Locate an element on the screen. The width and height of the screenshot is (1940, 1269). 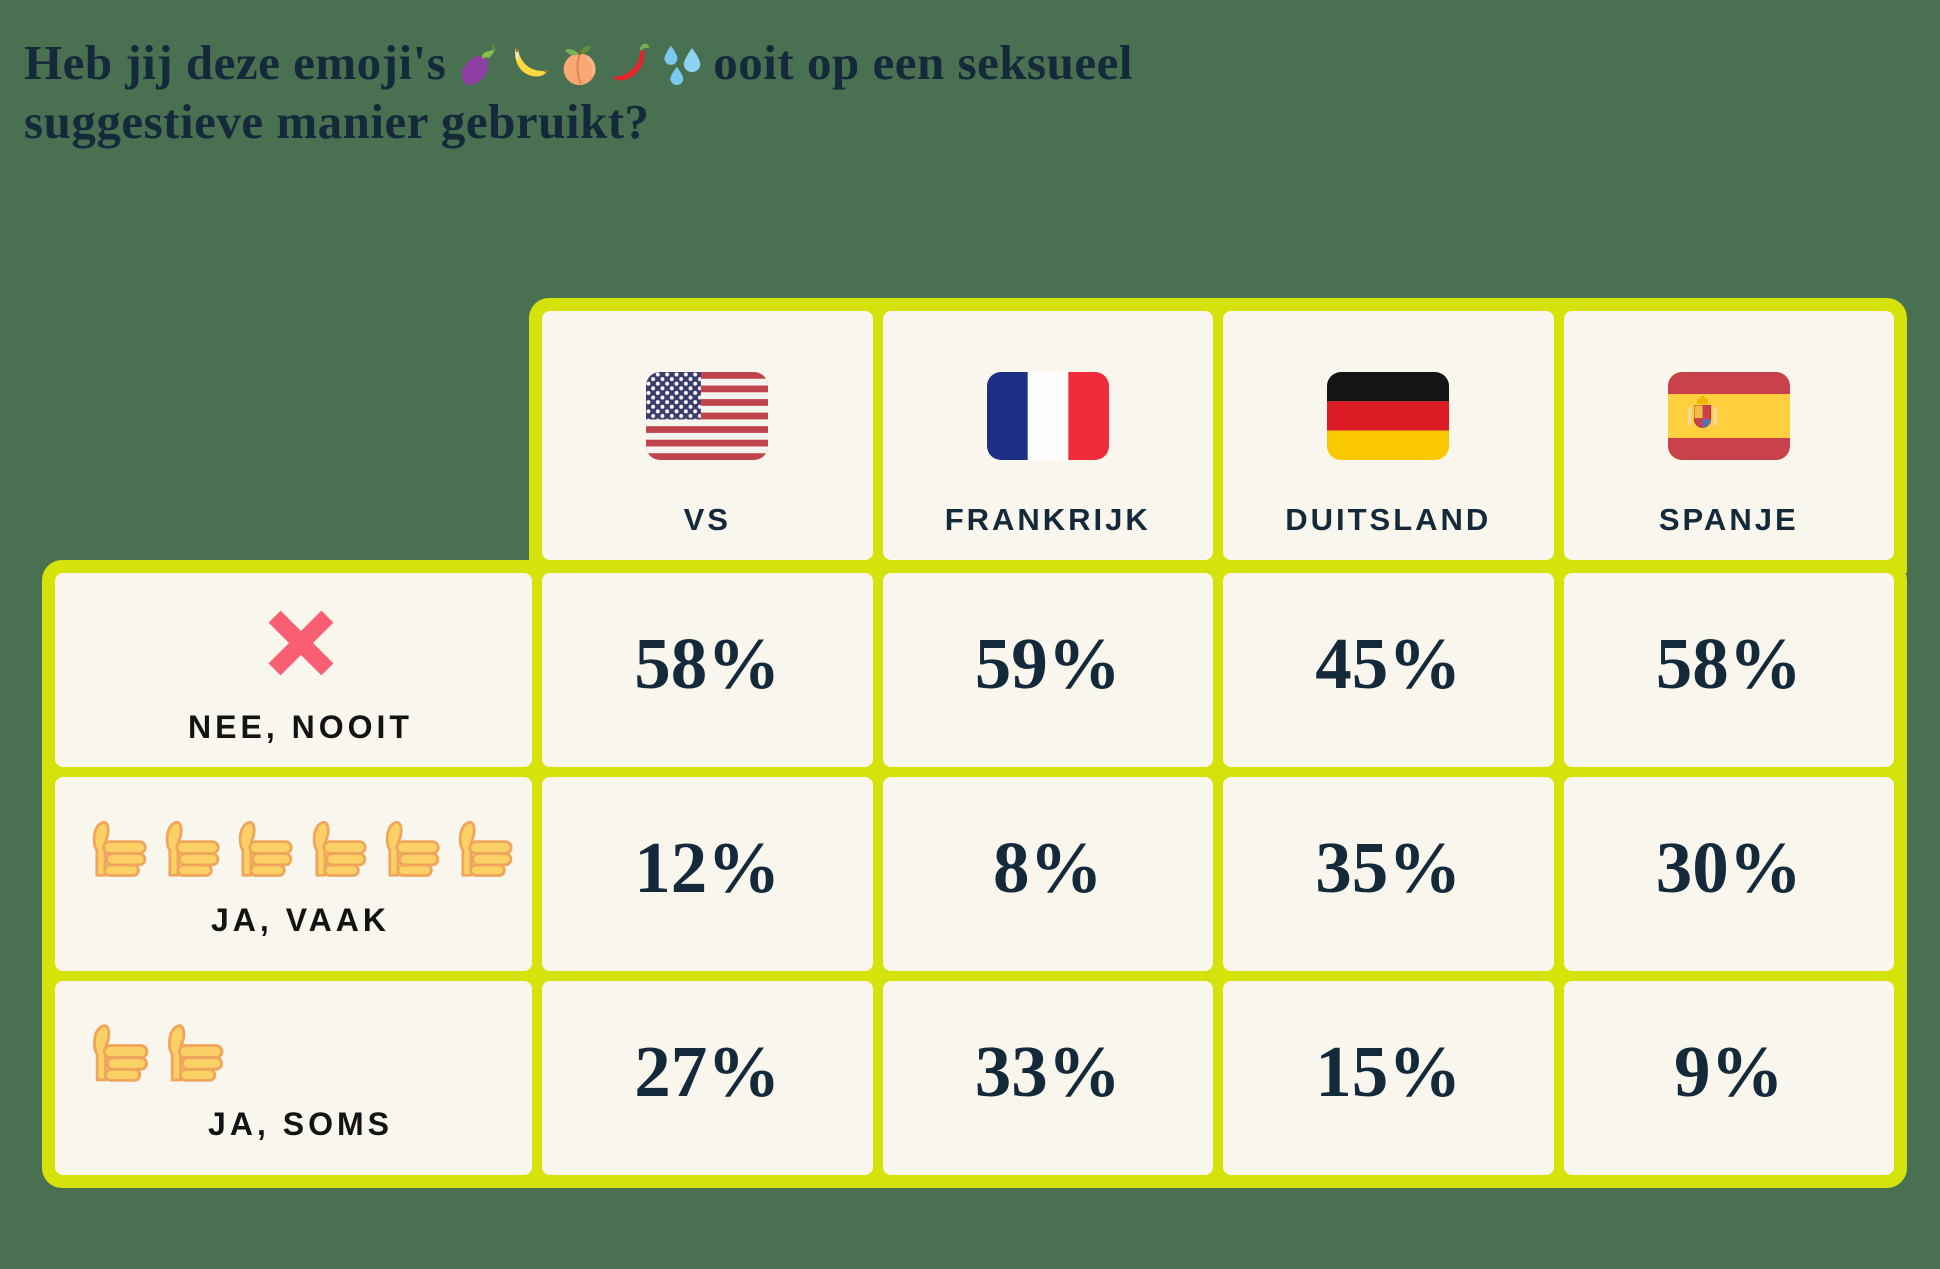
title-line2: suggestieve manier gebruikt? is located at coordinates (337, 121).